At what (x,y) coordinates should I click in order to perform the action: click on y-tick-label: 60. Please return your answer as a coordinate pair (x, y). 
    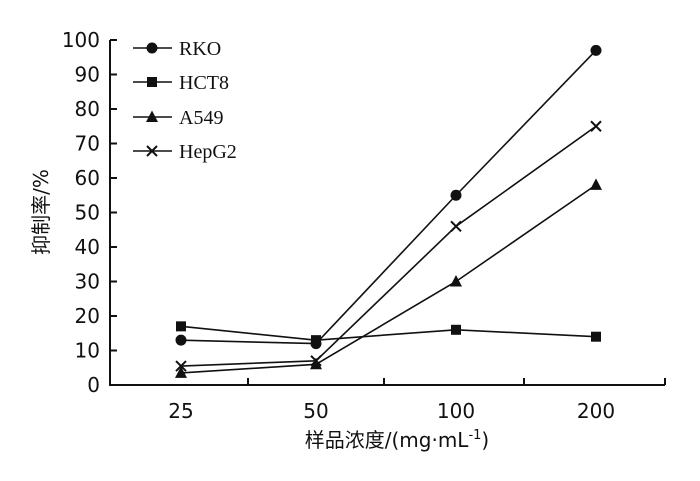
    Looking at the image, I should click on (87, 178).